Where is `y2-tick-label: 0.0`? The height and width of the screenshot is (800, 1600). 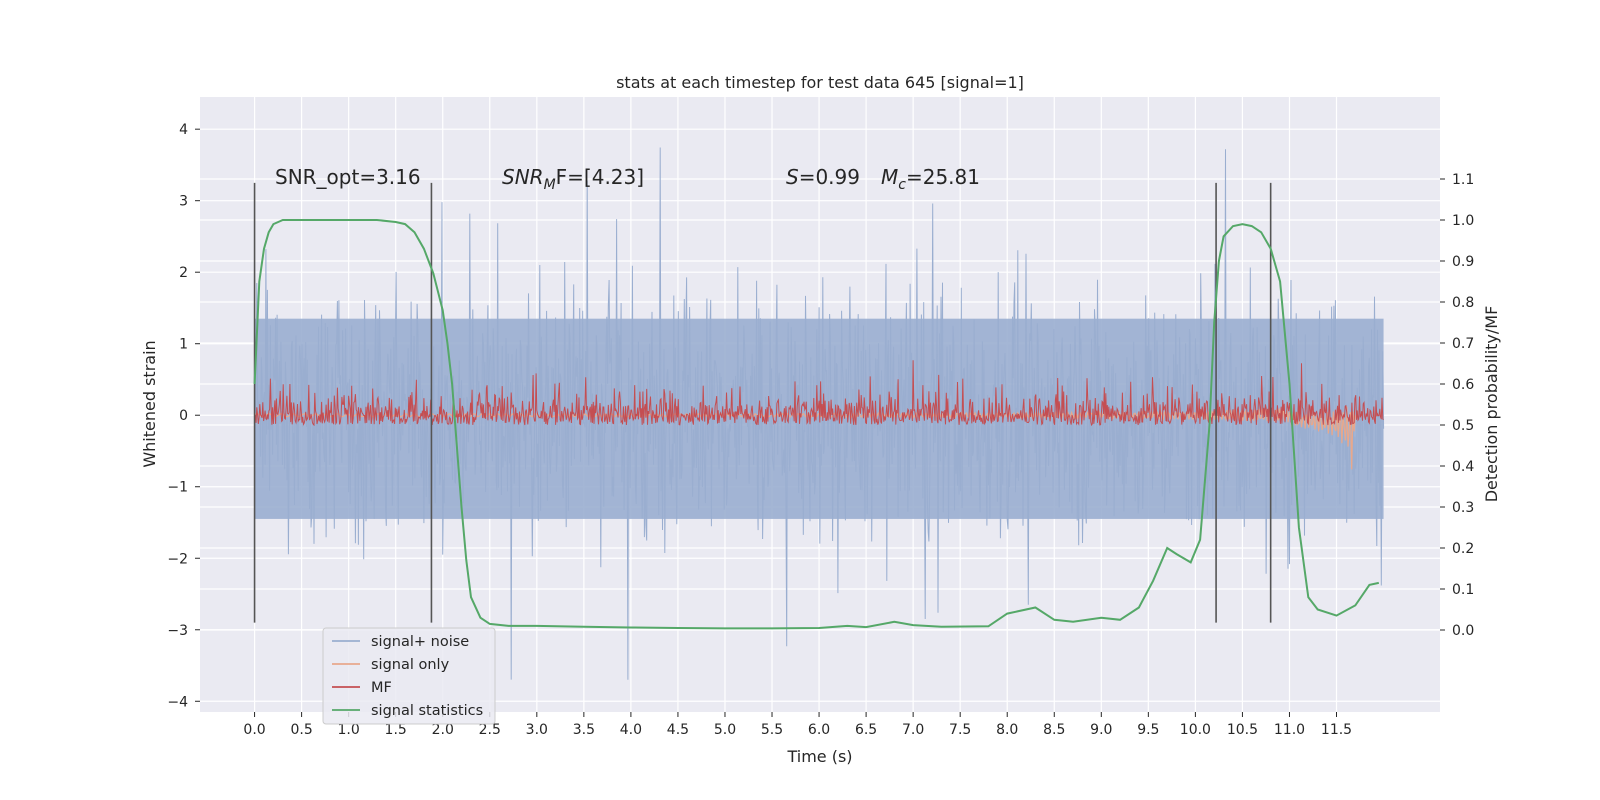 y2-tick-label: 0.0 is located at coordinates (1463, 631).